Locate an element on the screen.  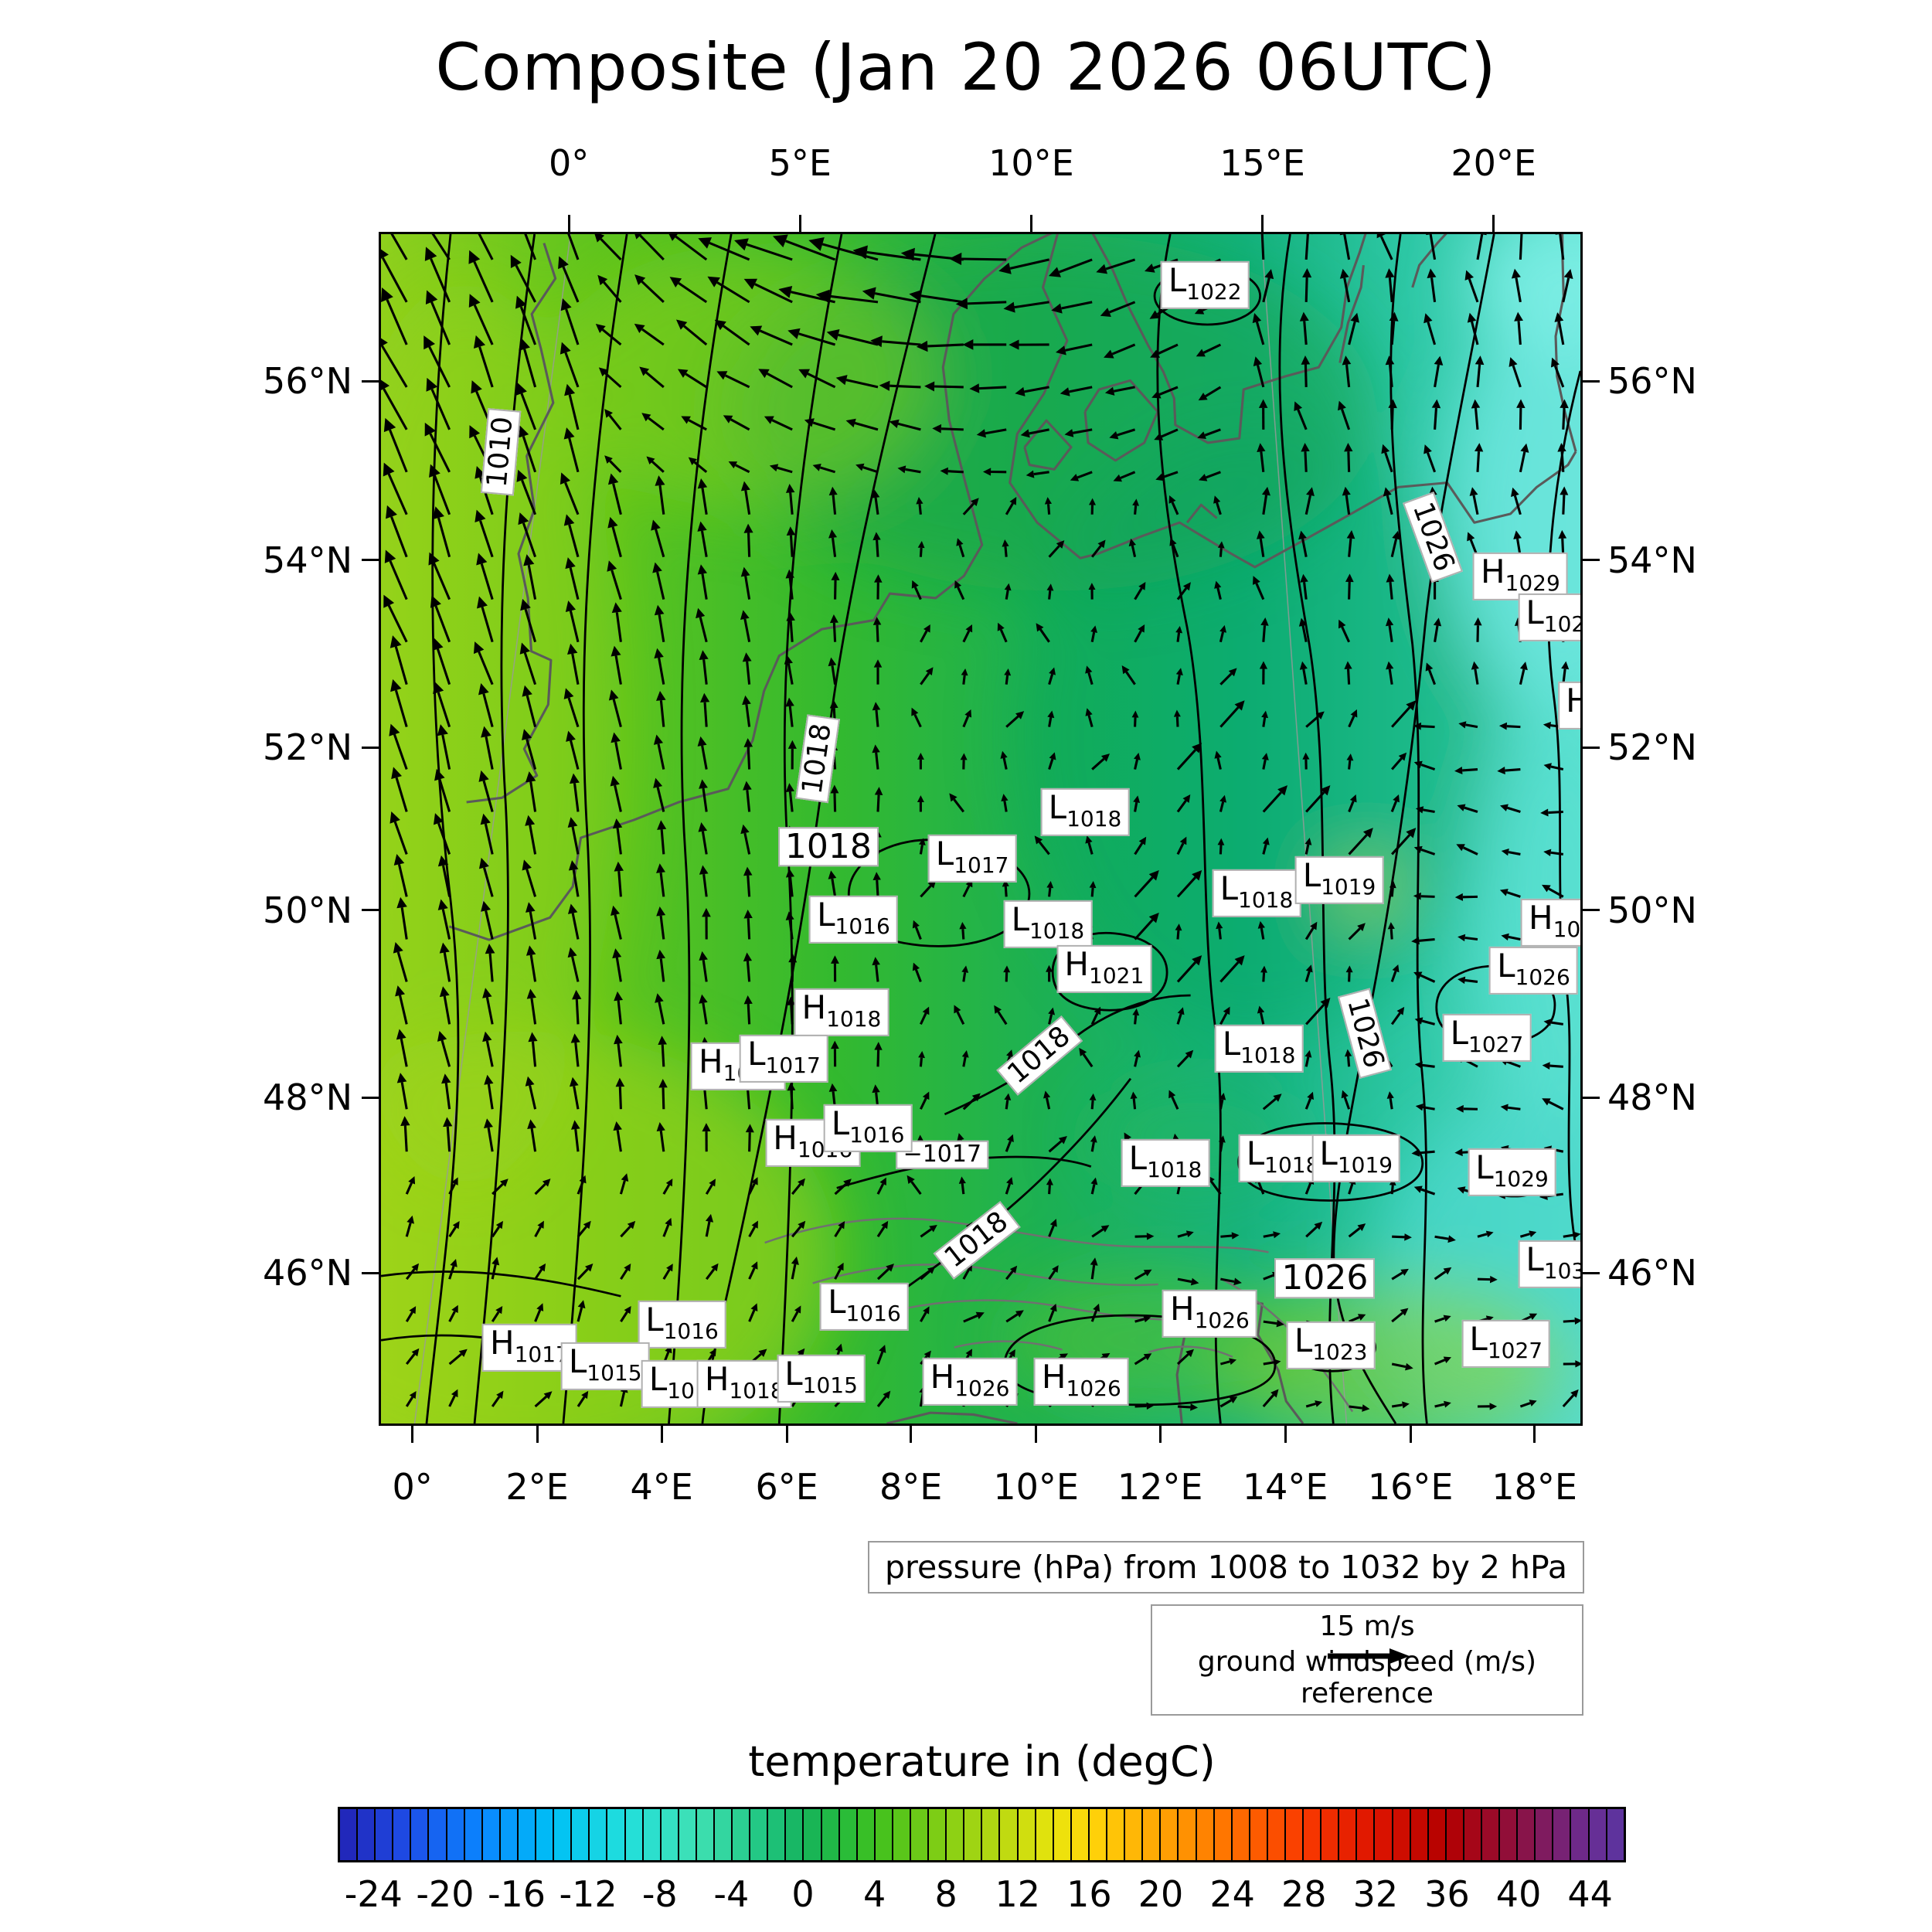
axis-tick-label: 20°E is located at coordinates (1494, 163).